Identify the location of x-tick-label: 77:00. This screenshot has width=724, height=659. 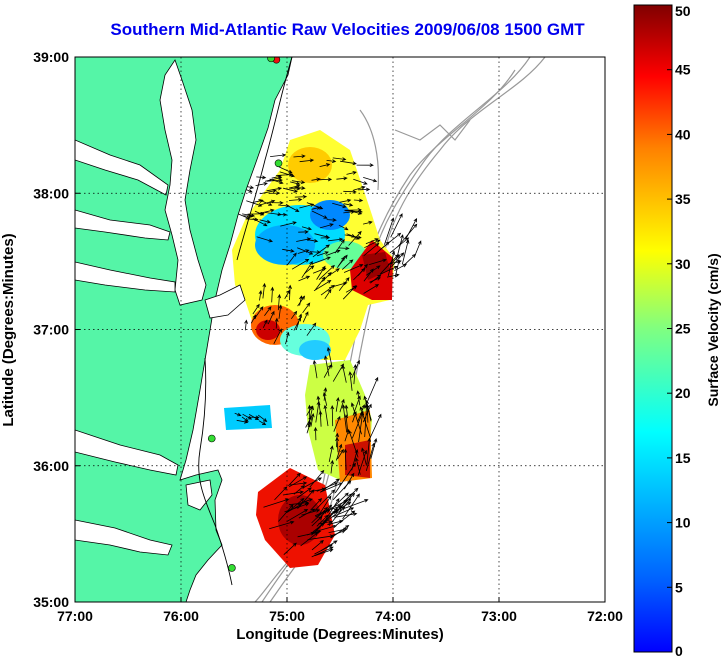
(75, 616).